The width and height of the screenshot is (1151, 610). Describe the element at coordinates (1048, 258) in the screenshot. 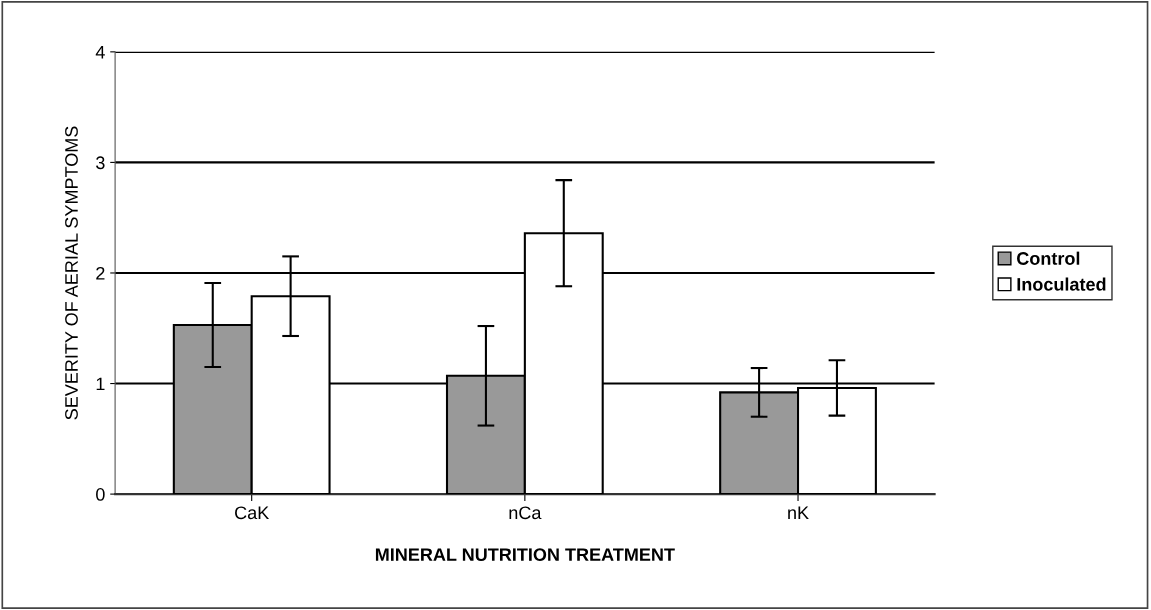

I see `legend-label: Control` at that location.